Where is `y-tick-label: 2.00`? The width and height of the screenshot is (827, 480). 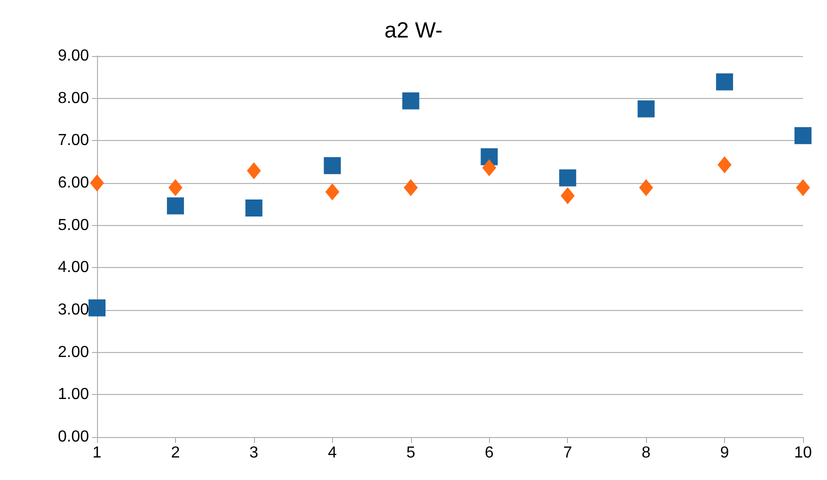 y-tick-label: 2.00 is located at coordinates (74, 352).